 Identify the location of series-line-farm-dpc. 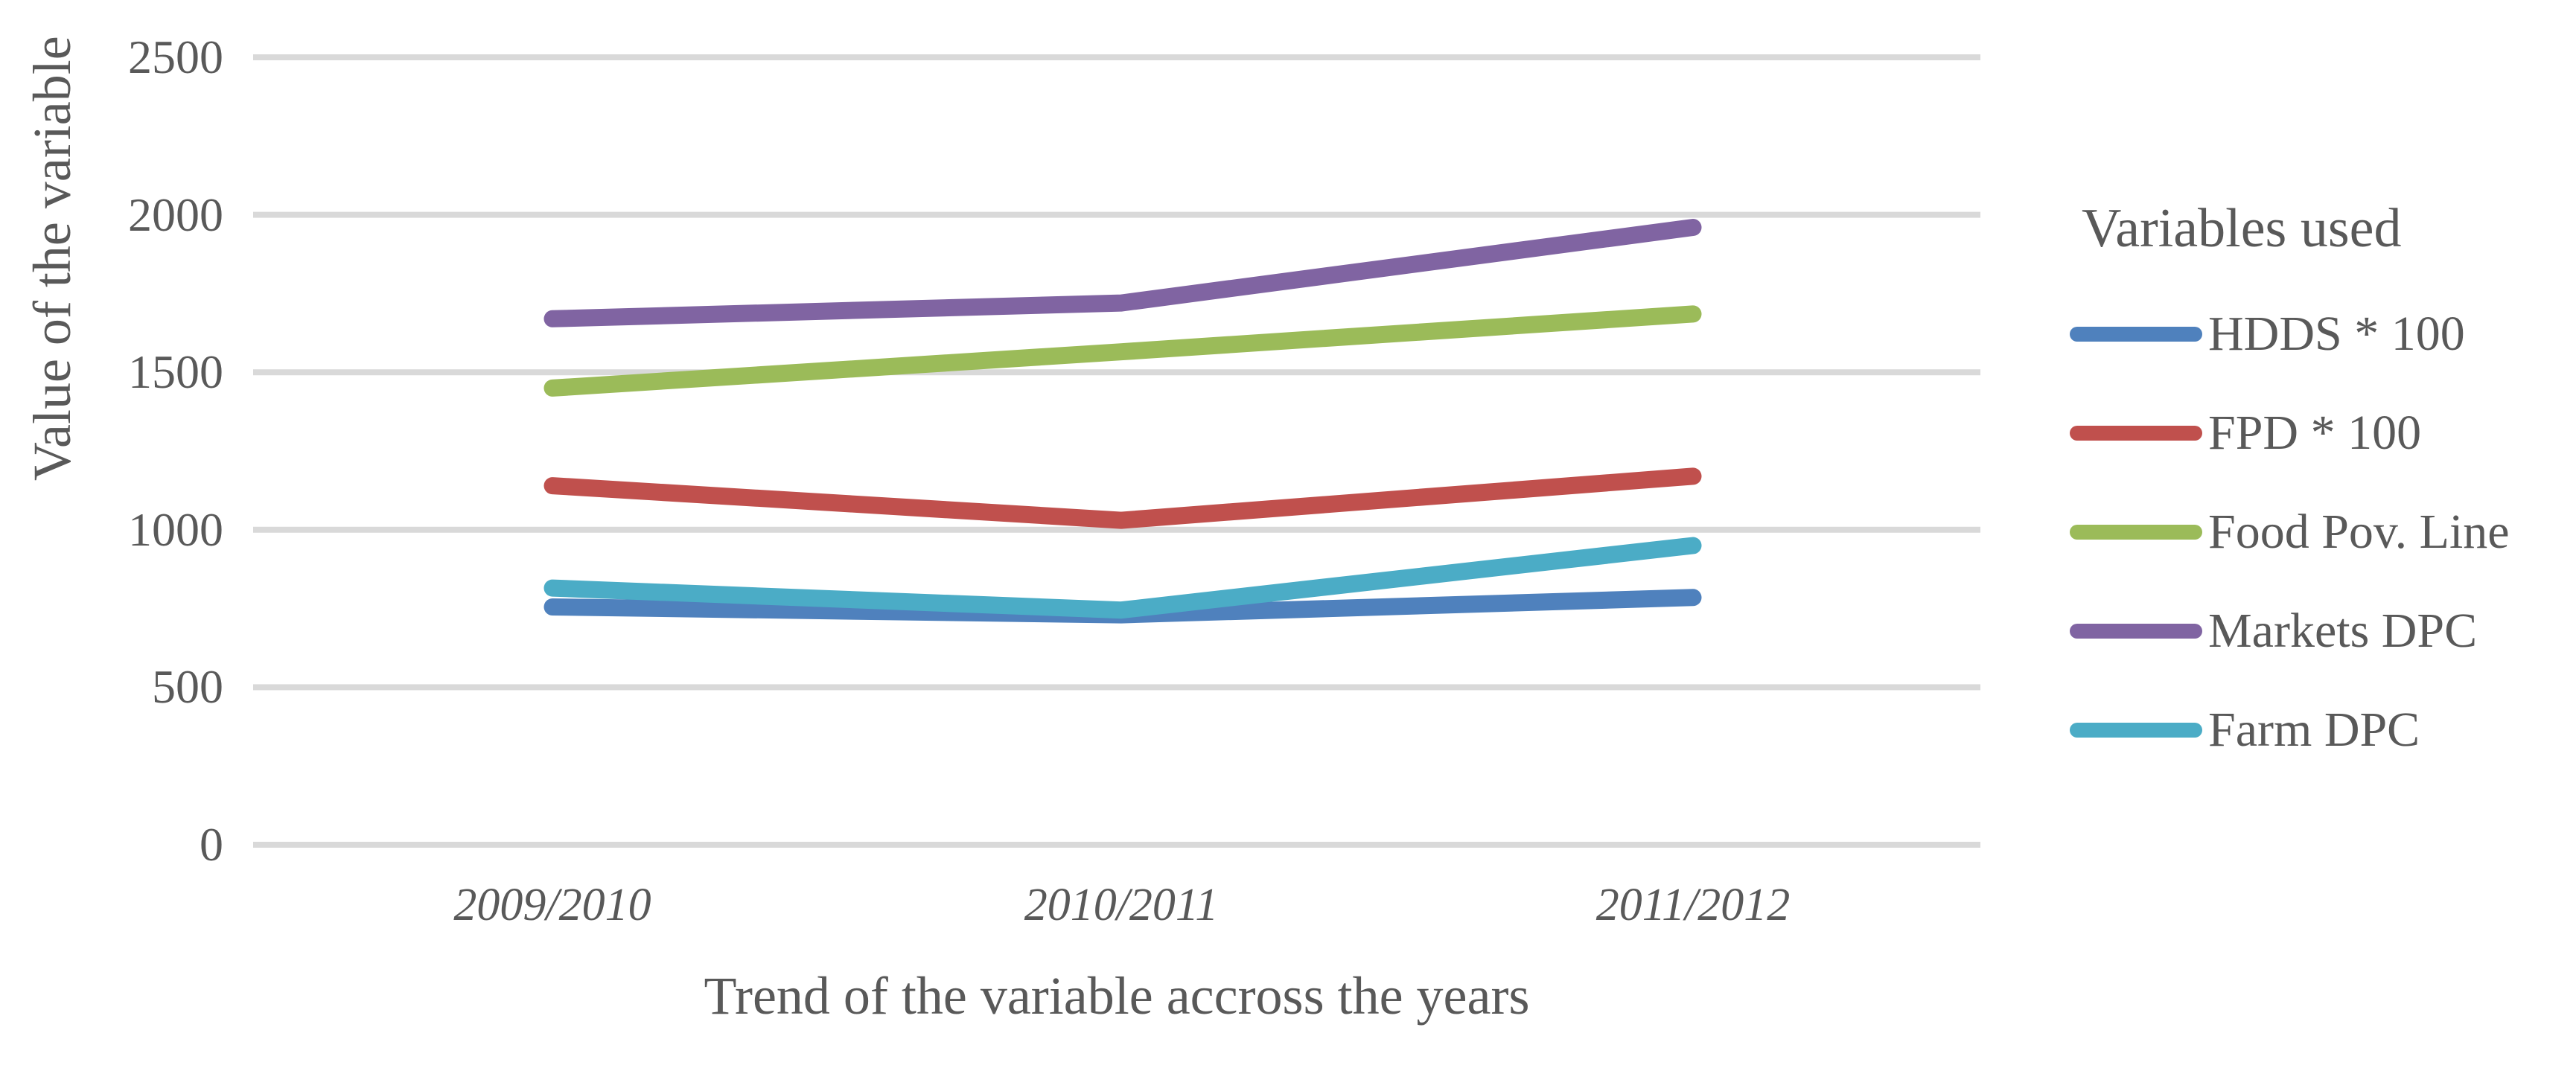
(1122, 578).